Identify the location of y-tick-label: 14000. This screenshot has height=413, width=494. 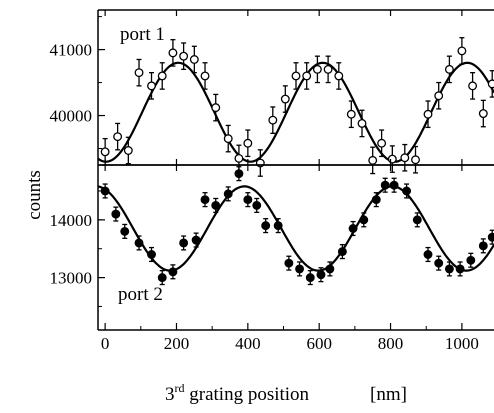
(71, 220).